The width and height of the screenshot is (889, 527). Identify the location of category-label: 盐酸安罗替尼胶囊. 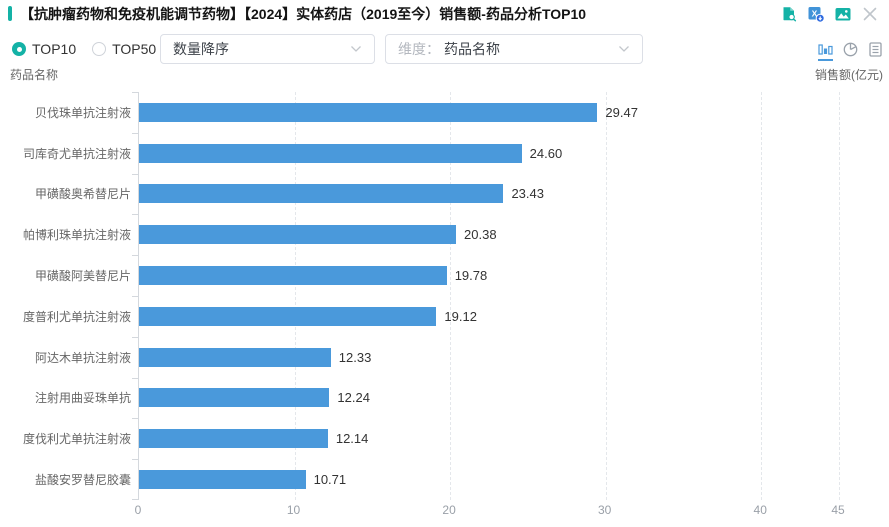
(82, 480).